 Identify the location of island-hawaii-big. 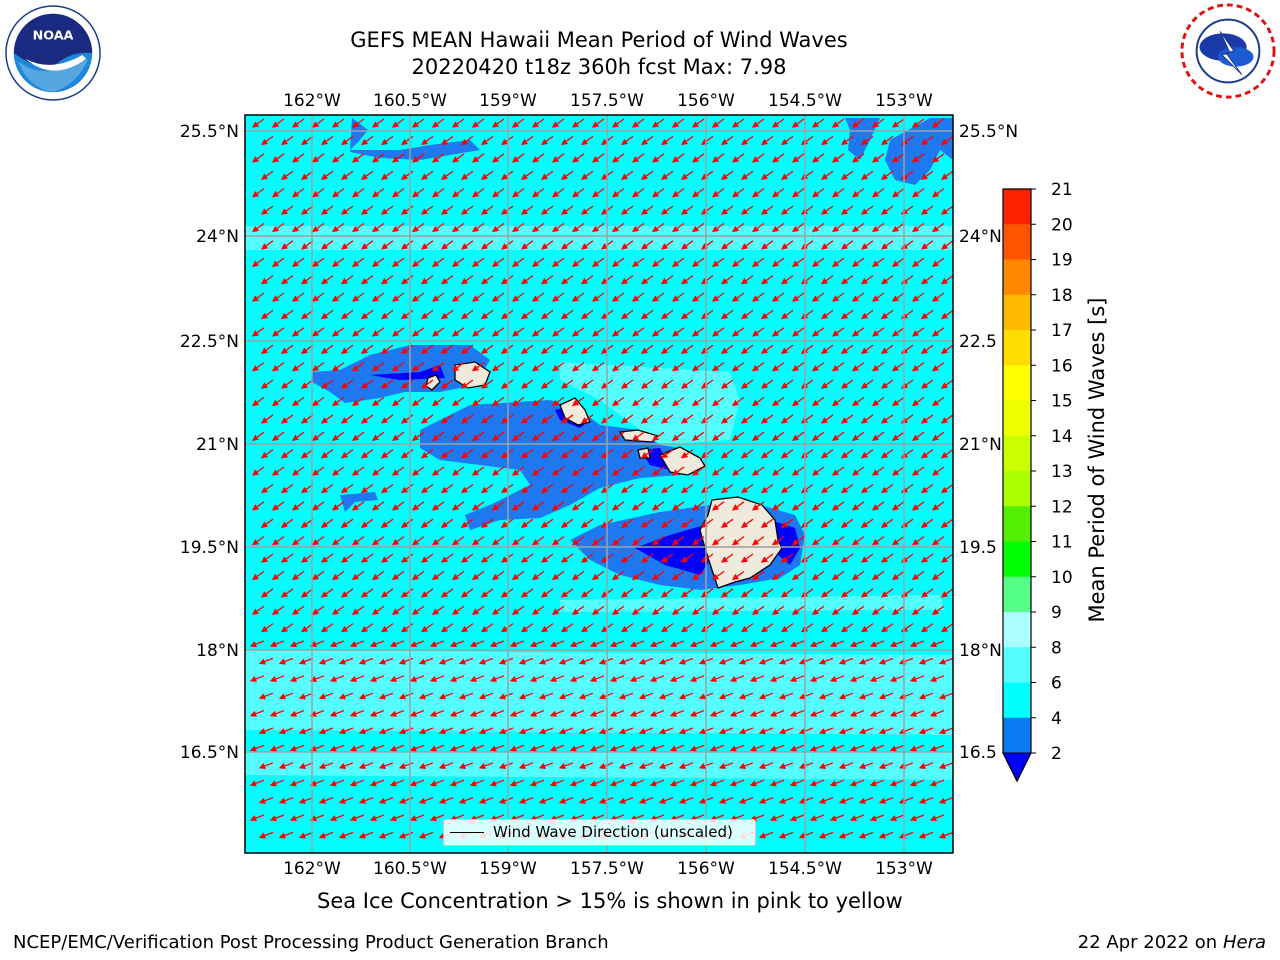
(741, 542).